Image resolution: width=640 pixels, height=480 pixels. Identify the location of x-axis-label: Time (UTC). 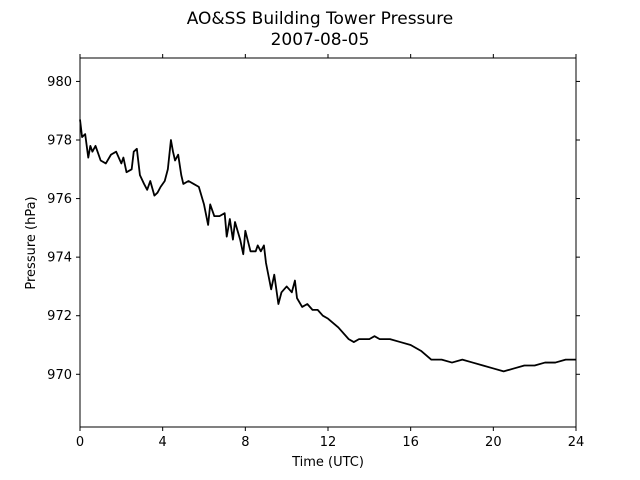
(327, 462).